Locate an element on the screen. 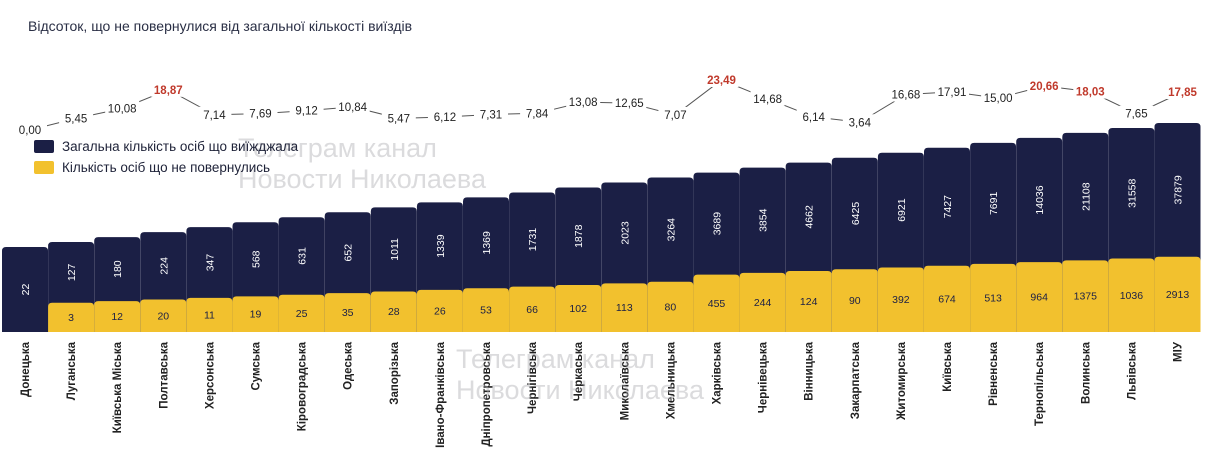 Image resolution: width=1218 pixels, height=468 pixels. category-label: Луганська is located at coordinates (72, 370).